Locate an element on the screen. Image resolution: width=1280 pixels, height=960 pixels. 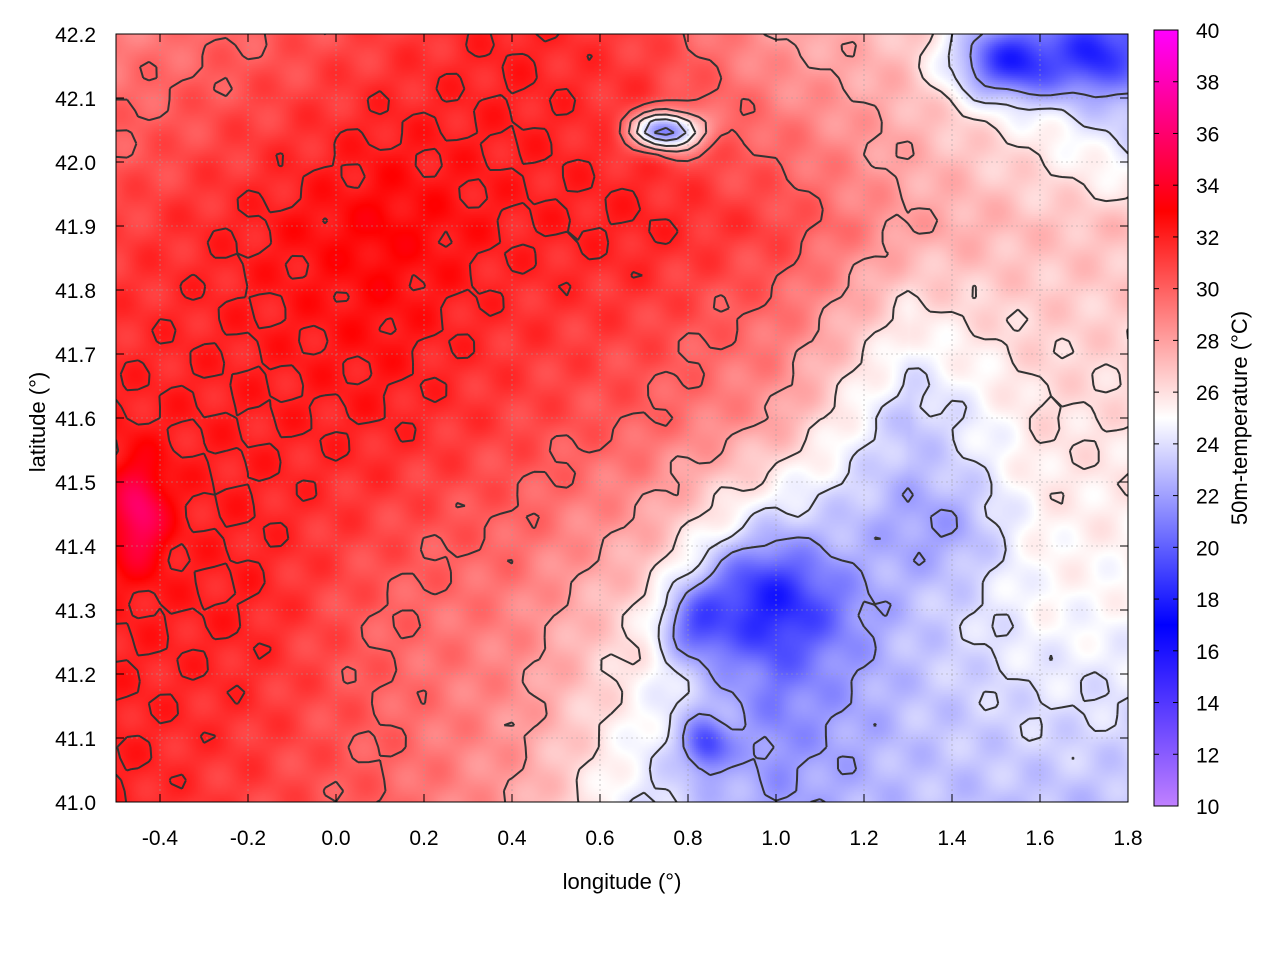
x-tick-label: 1.8 is located at coordinates (1127, 838).